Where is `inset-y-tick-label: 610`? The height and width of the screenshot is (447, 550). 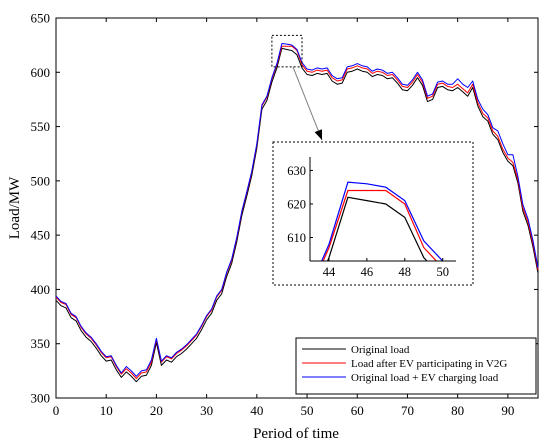 inset-y-tick-label: 610 is located at coordinates (296, 238).